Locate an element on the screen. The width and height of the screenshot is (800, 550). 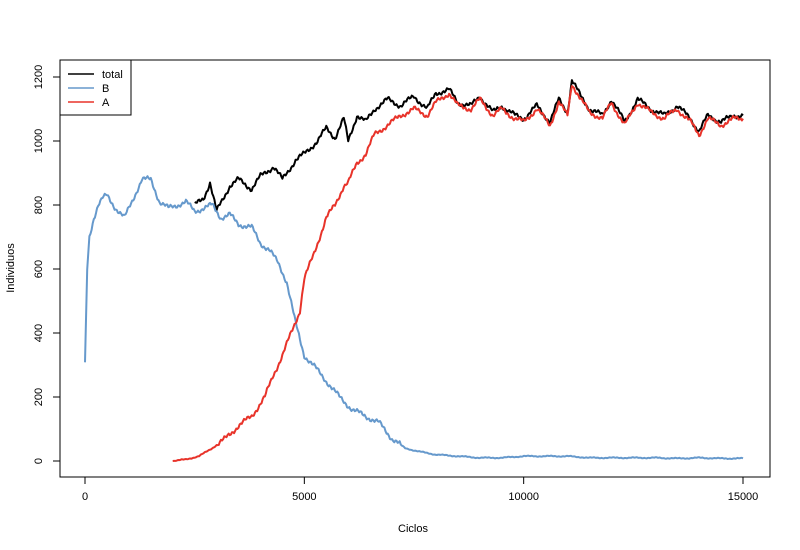
y-tick-label: 800 is located at coordinates (39, 205).